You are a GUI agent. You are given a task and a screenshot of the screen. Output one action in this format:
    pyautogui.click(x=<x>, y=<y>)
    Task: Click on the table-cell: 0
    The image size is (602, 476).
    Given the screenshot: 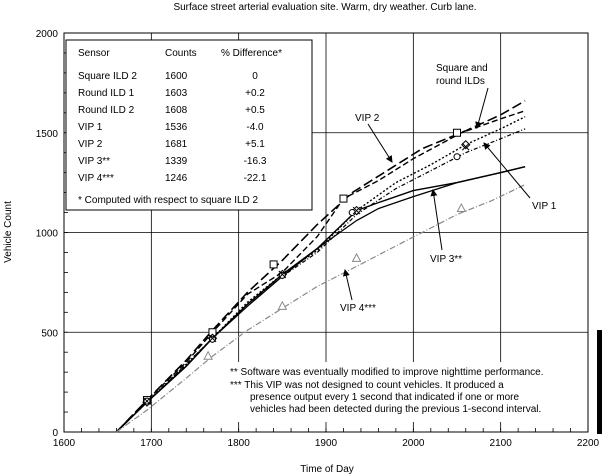 What is the action you would take?
    pyautogui.click(x=255, y=76)
    